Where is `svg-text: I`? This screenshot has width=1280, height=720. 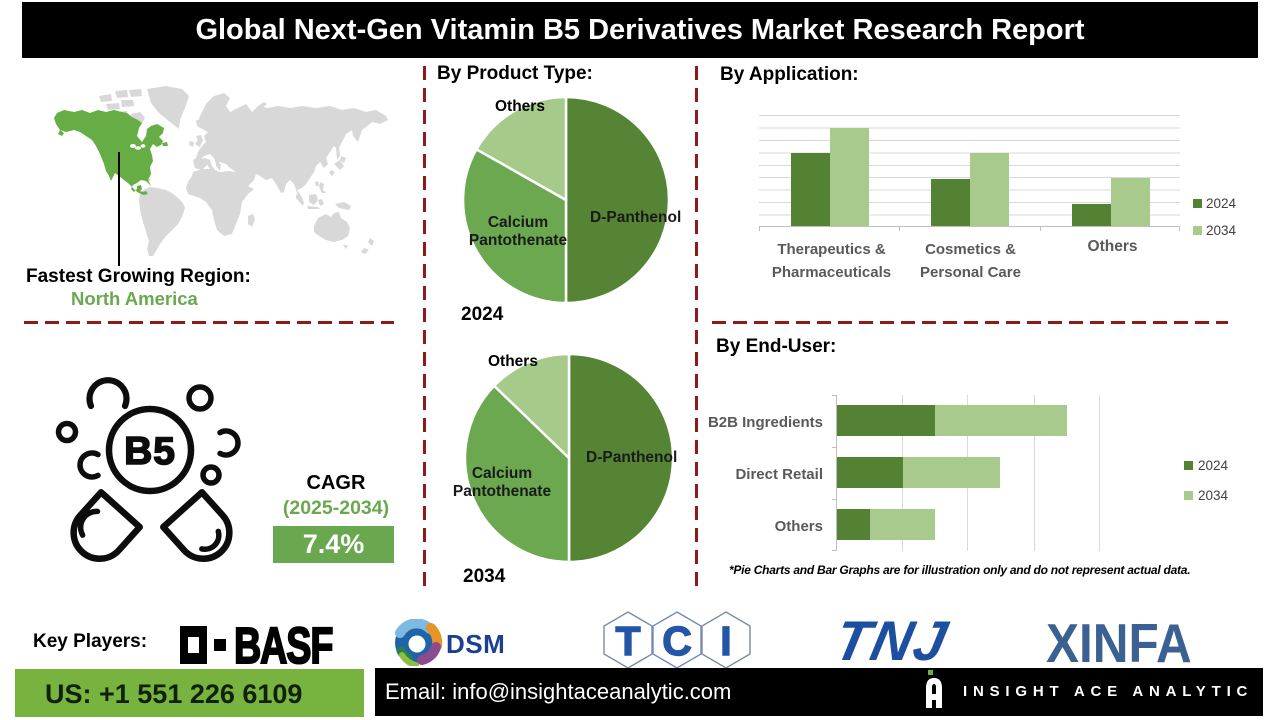 svg-text: I is located at coordinates (725, 641).